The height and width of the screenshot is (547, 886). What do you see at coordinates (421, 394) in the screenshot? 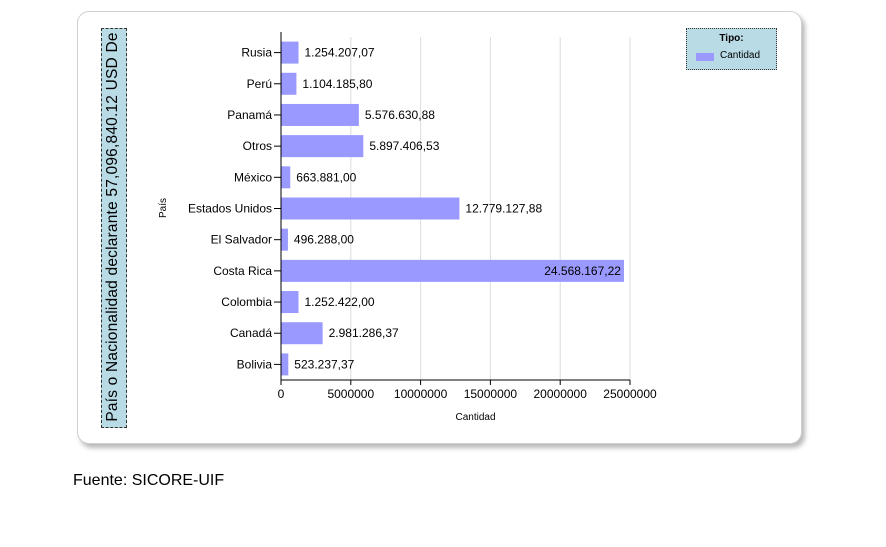
I see `x-tick-label: 10000000` at bounding box center [421, 394].